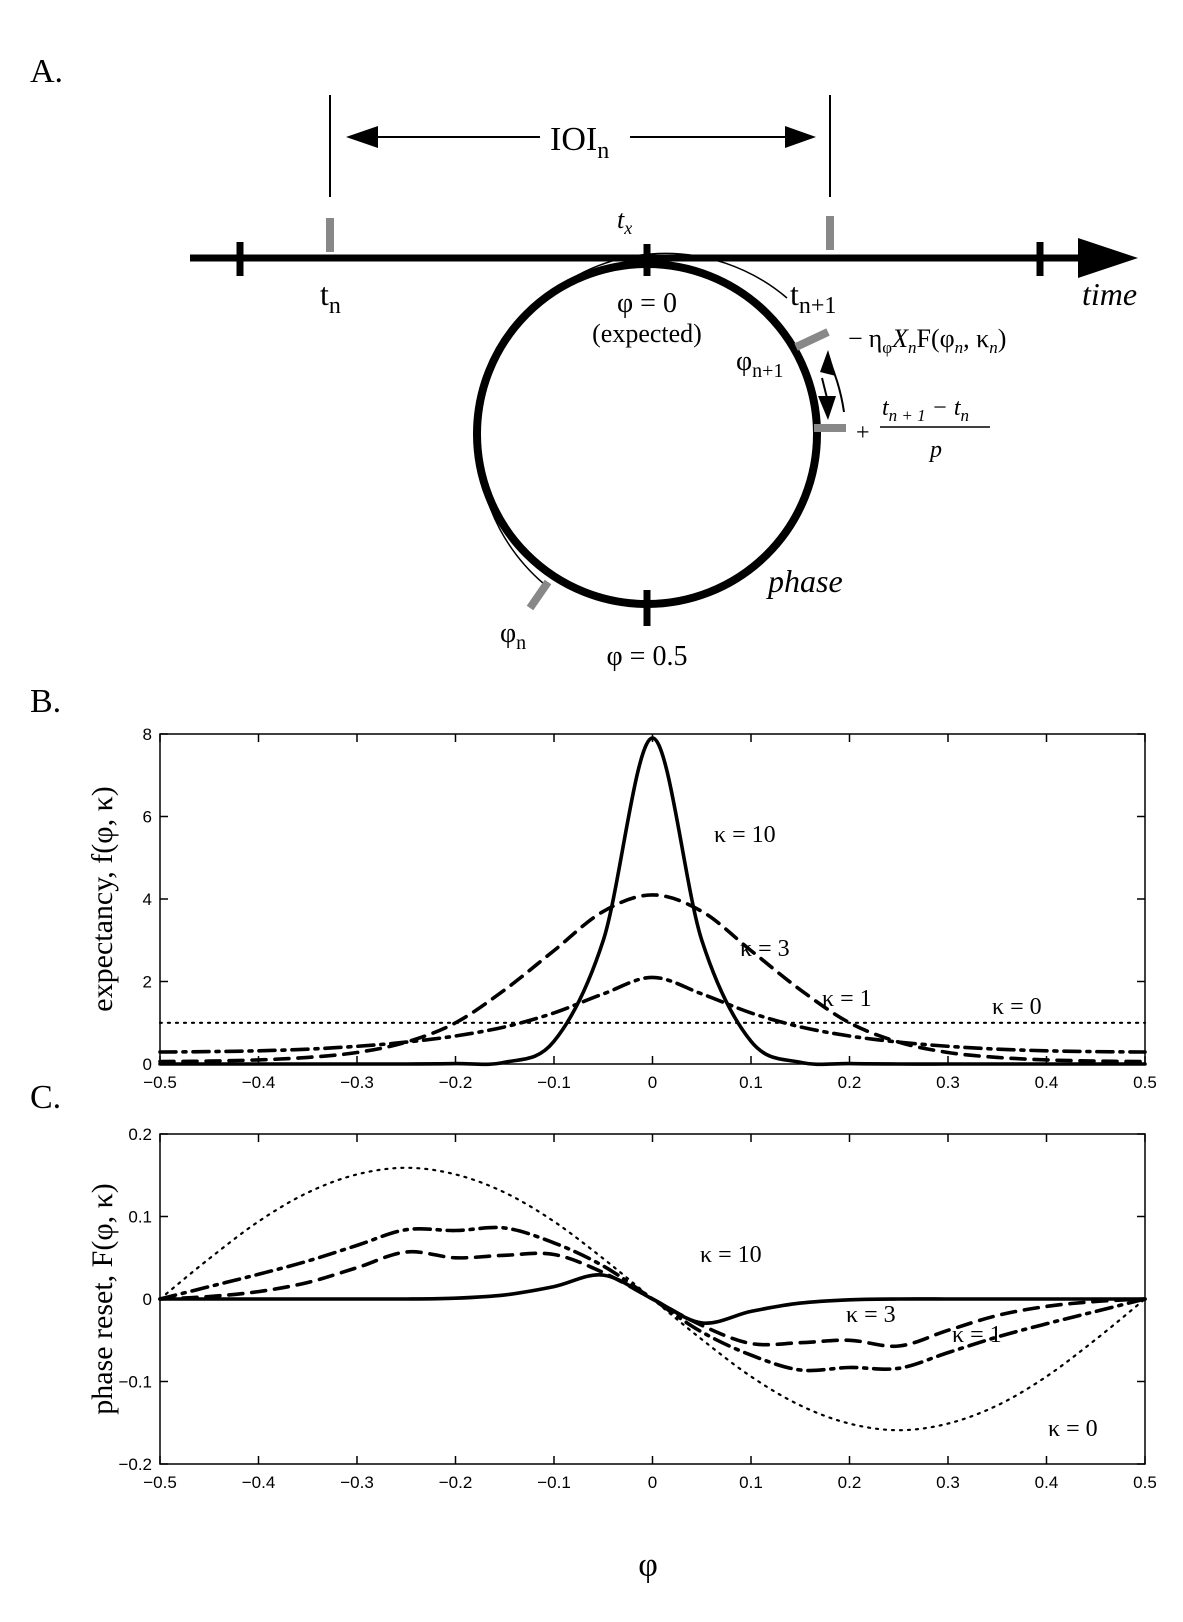 Image resolution: width=1183 pixels, height=1622 pixels. Describe the element at coordinates (751, 1082) in the screenshot. I see `plot-b-xtick-label: 0.1` at that location.